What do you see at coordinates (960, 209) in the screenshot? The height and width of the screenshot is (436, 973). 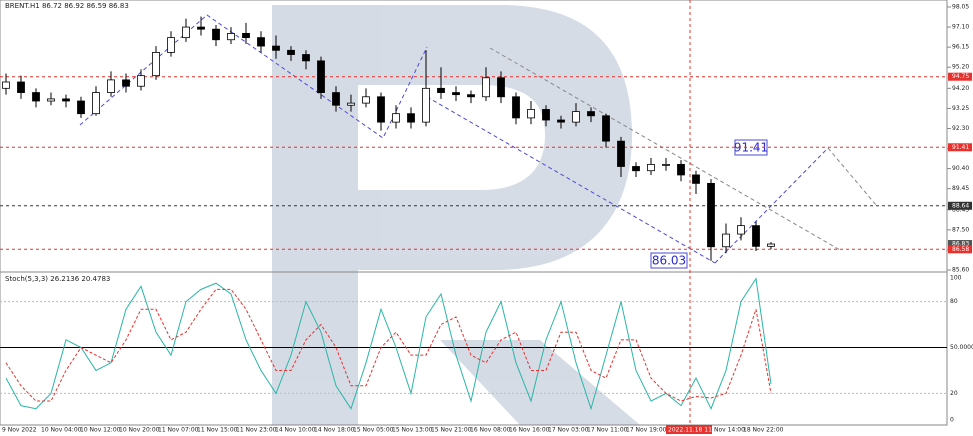 I see `y-tick-label: 88.45` at bounding box center [960, 209].